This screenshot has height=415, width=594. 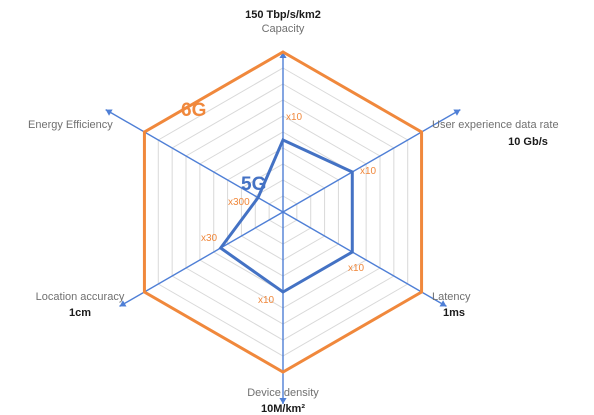 What do you see at coordinates (454, 313) in the screenshot?
I see `axis-target-label: 1ms` at bounding box center [454, 313].